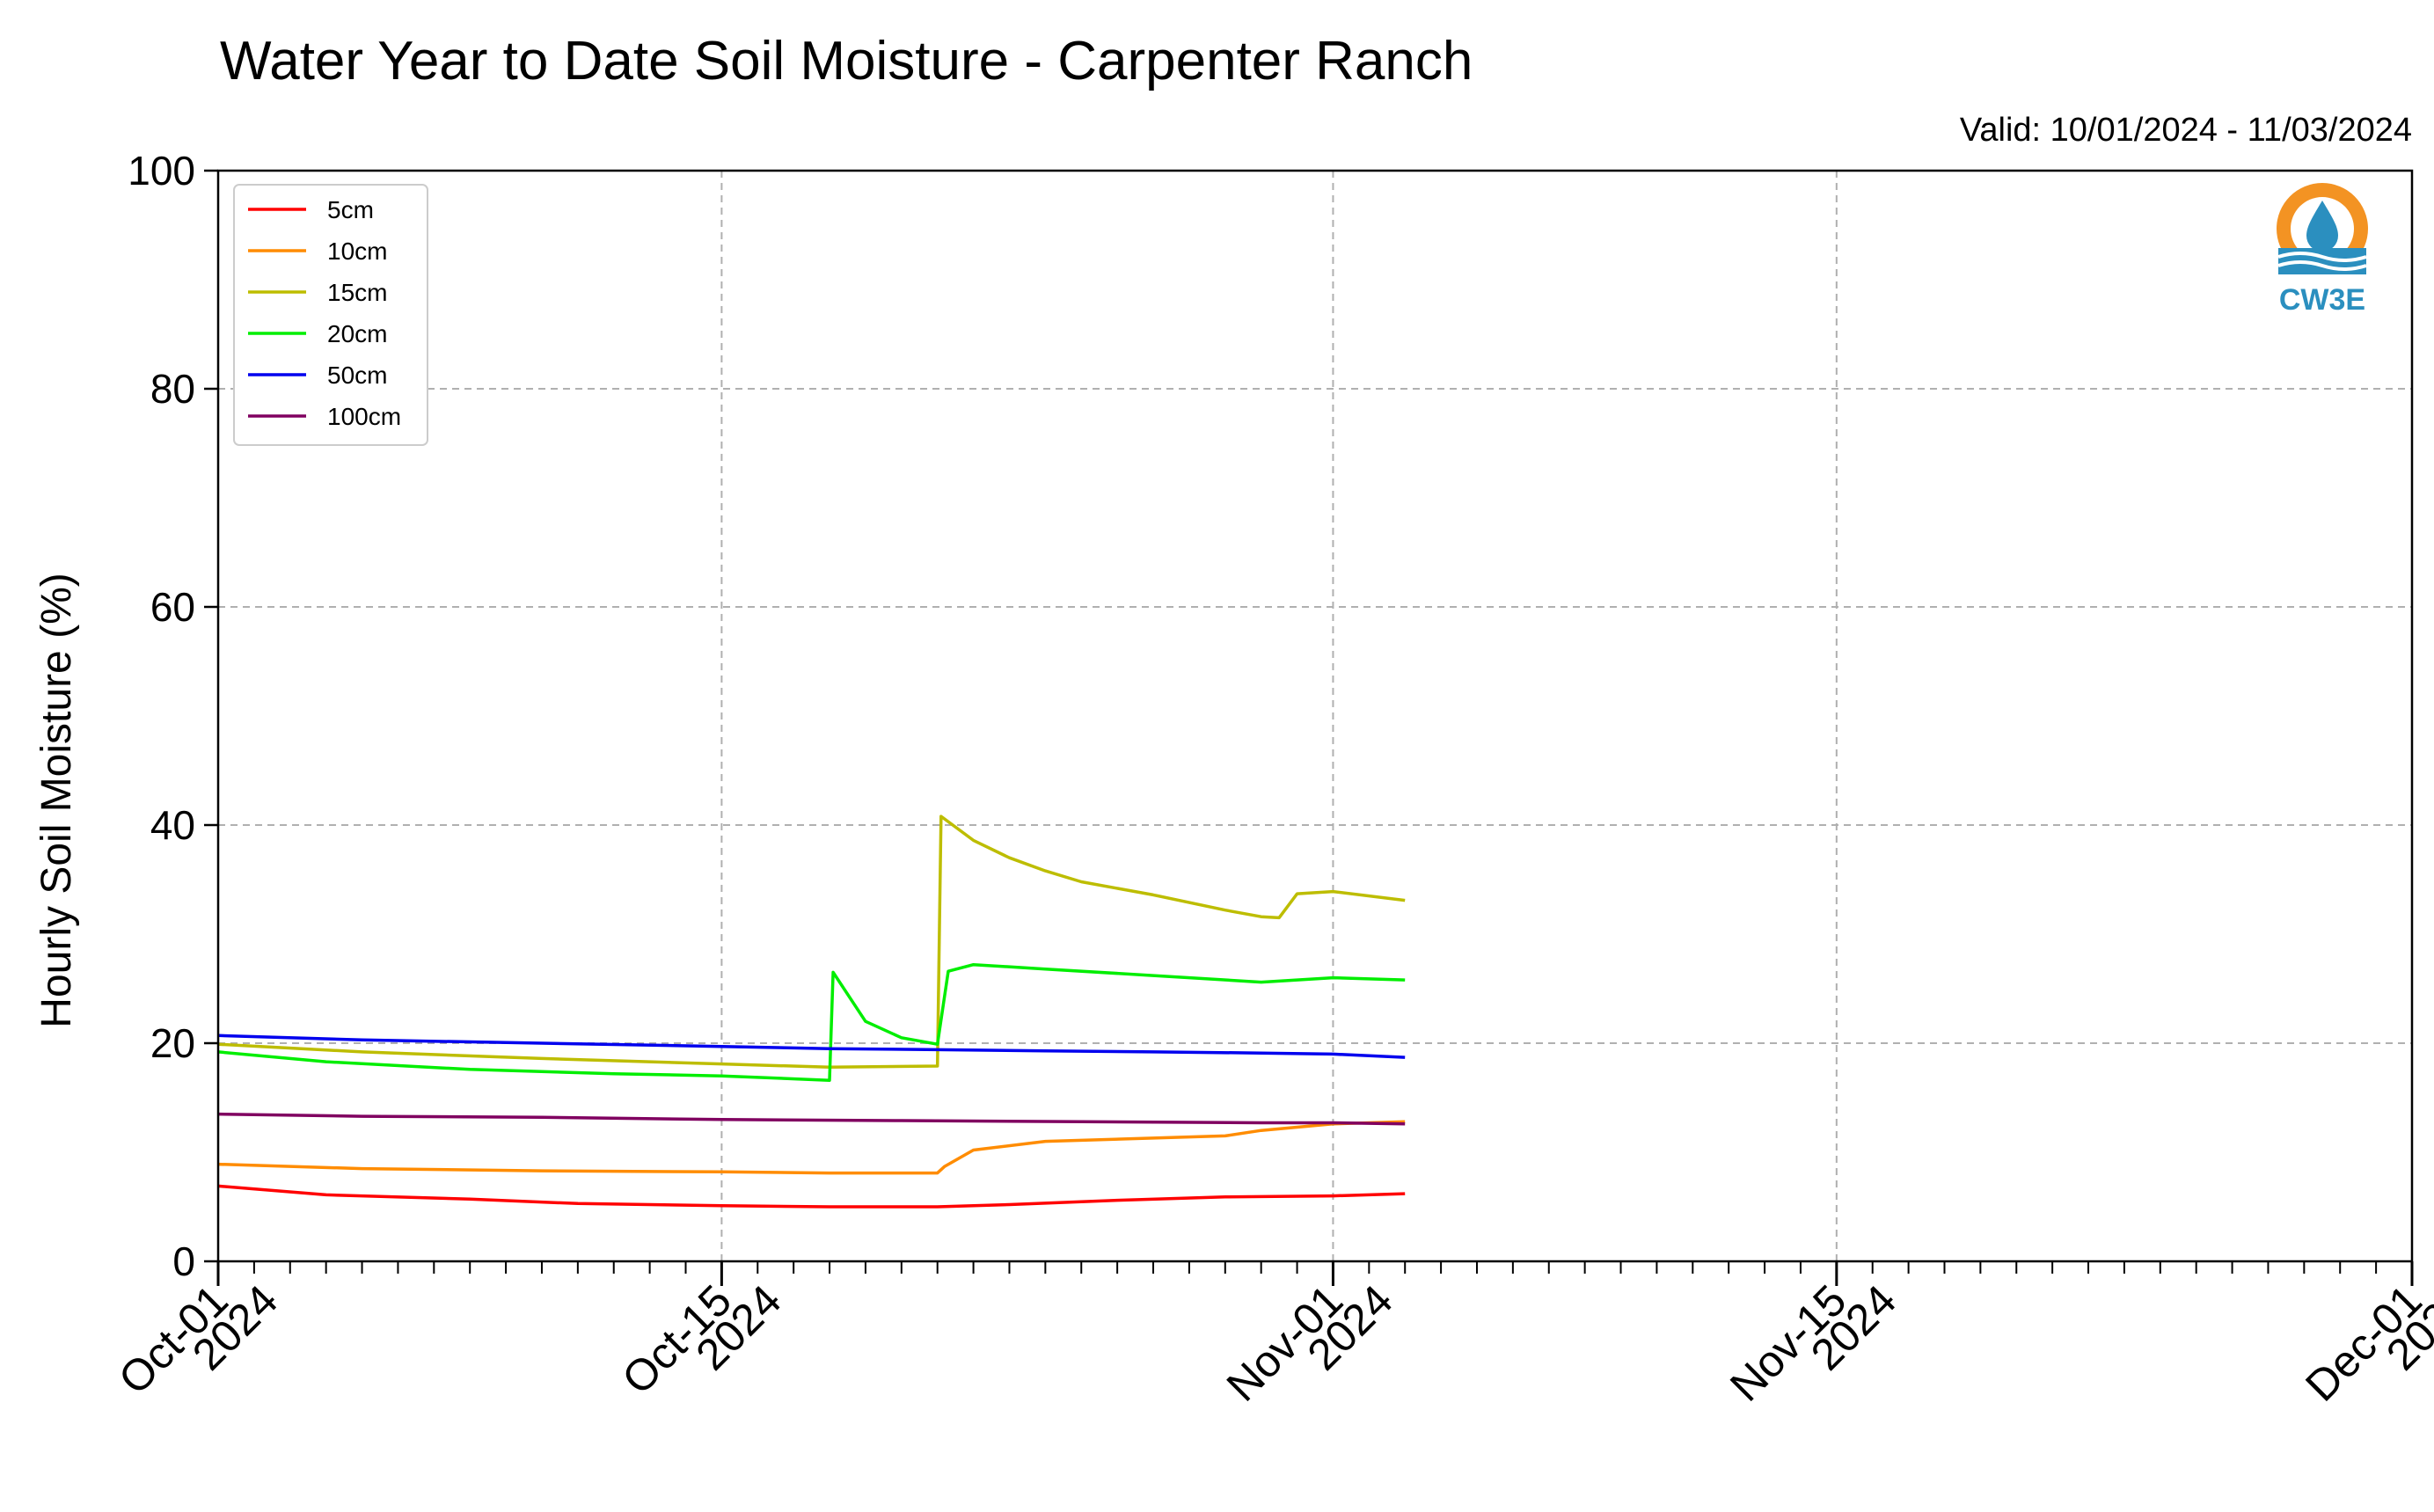 This screenshot has height=1512, width=2434. Describe the element at coordinates (172, 825) in the screenshot. I see `y-tick-label: 40` at that location.